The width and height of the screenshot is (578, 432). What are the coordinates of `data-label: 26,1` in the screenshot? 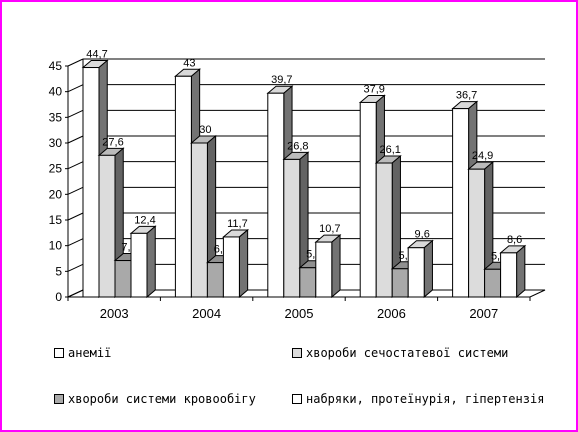 It's located at (389, 150).